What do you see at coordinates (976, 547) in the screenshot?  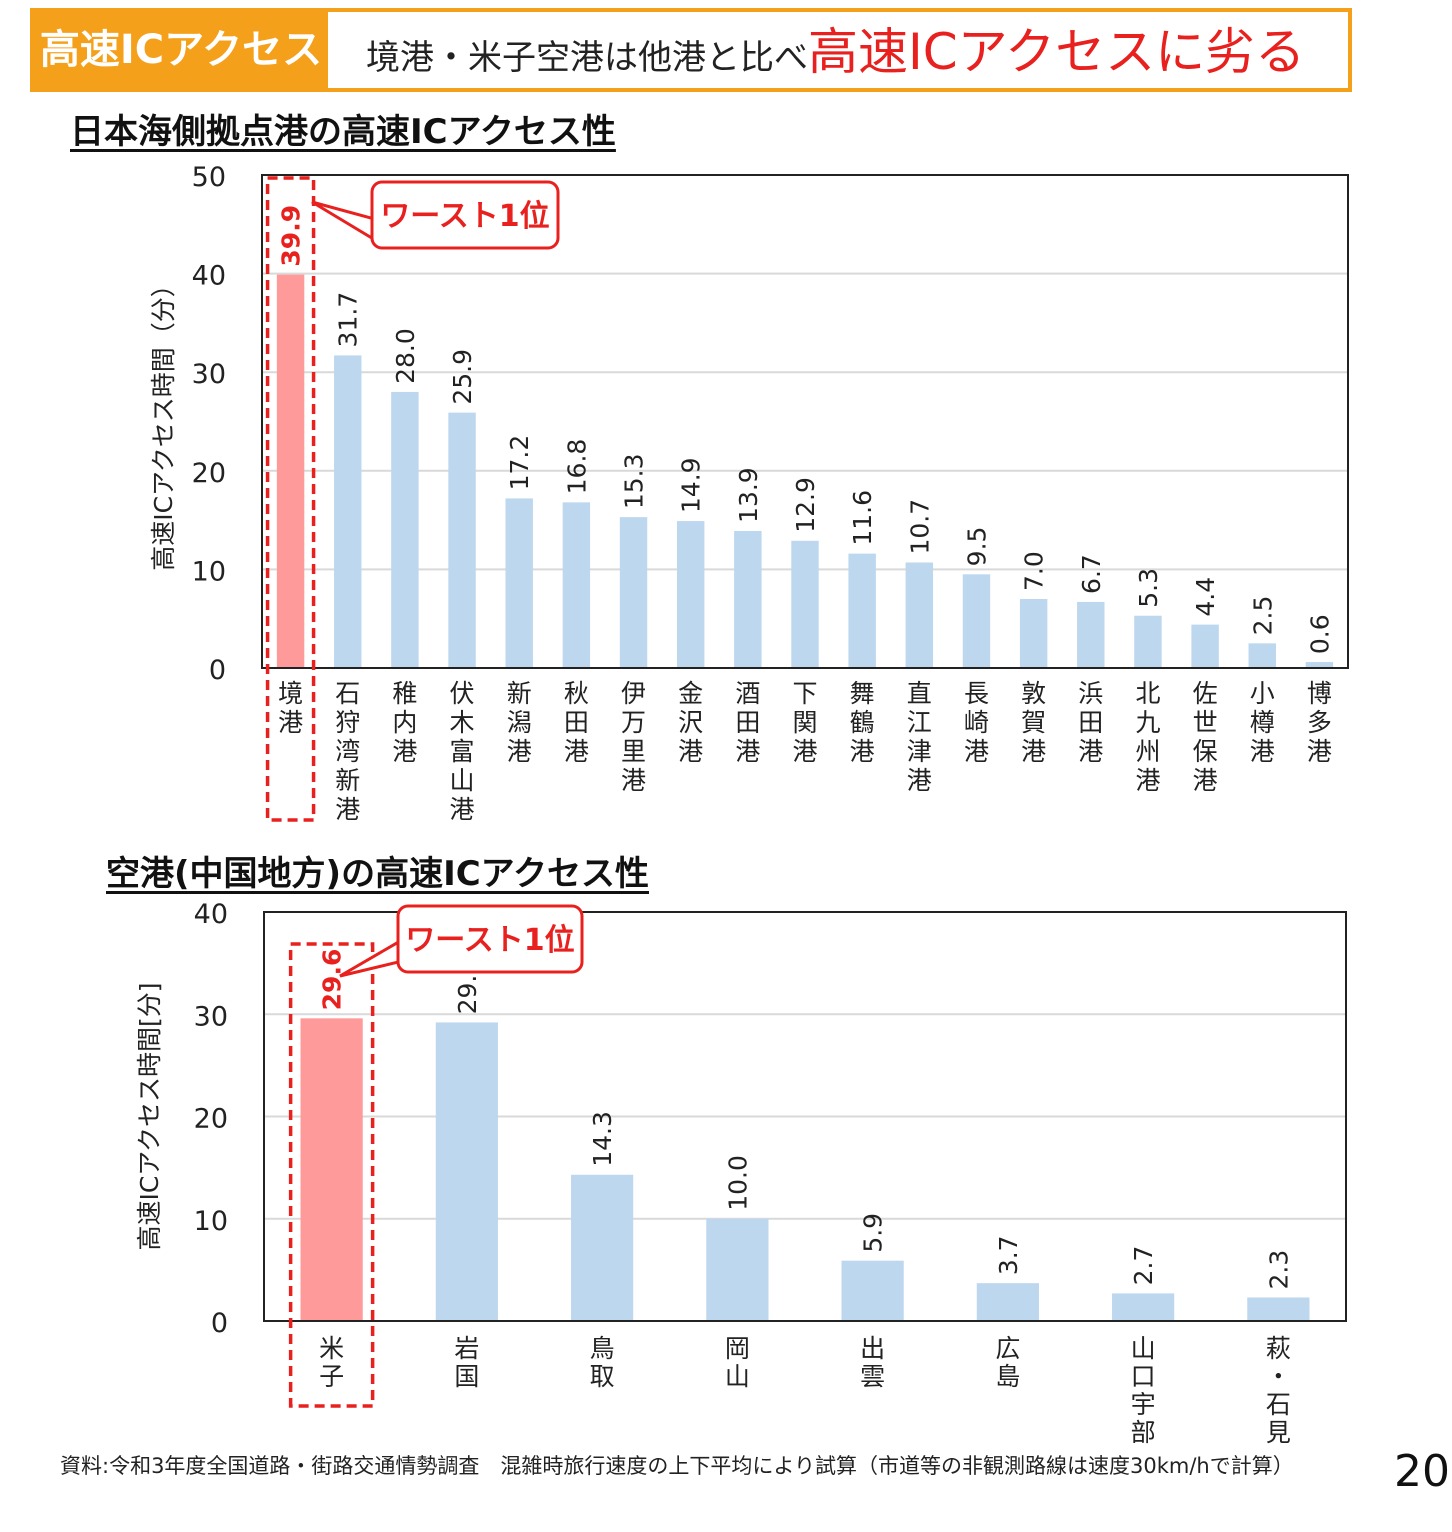 I see `ports-value-label: 9.5` at bounding box center [976, 547].